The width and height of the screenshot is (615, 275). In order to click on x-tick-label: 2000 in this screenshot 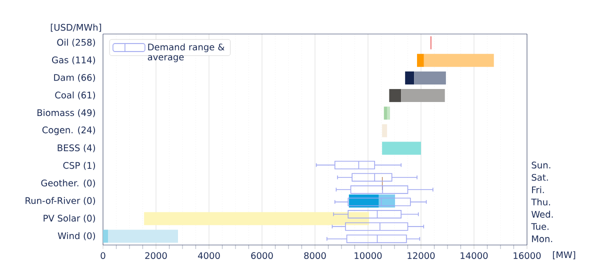, I will do `click(156, 256)`.